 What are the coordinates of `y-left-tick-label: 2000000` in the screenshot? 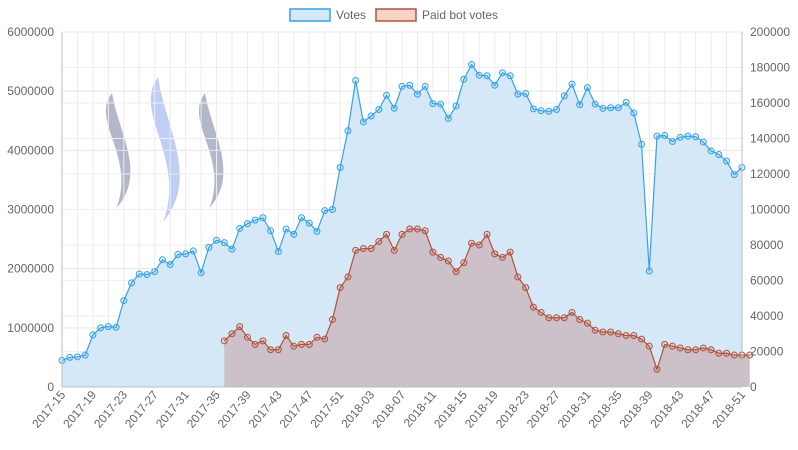 It's located at (30, 269).